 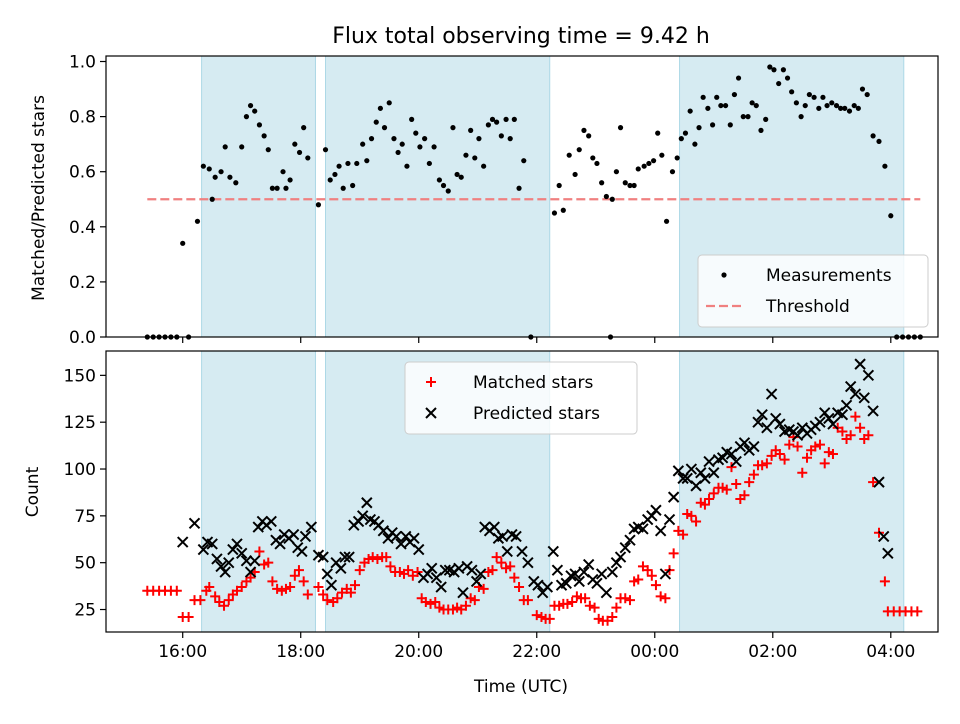 I want to click on y-tick-label: 0.2, so click(x=82, y=283).